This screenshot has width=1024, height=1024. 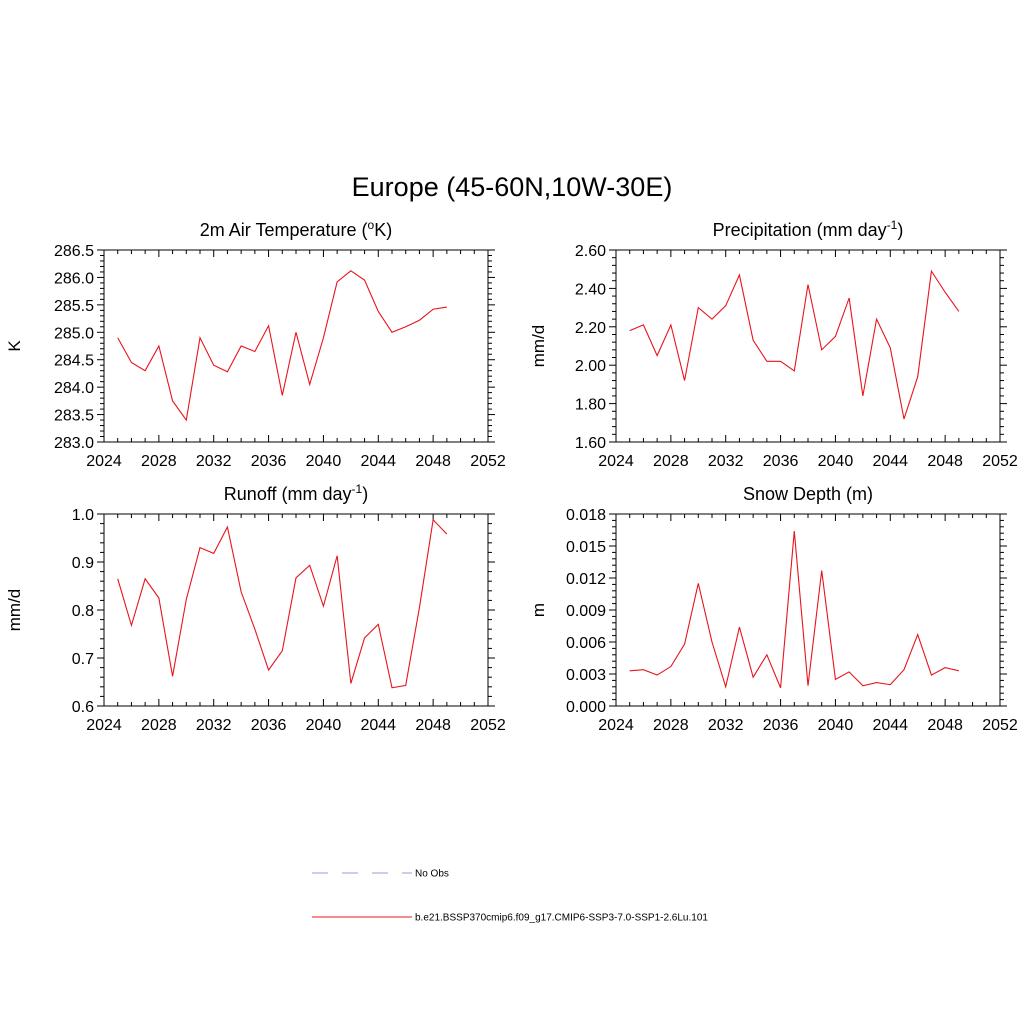 I want to click on y-tick-label: 283.5, so click(x=74, y=416).